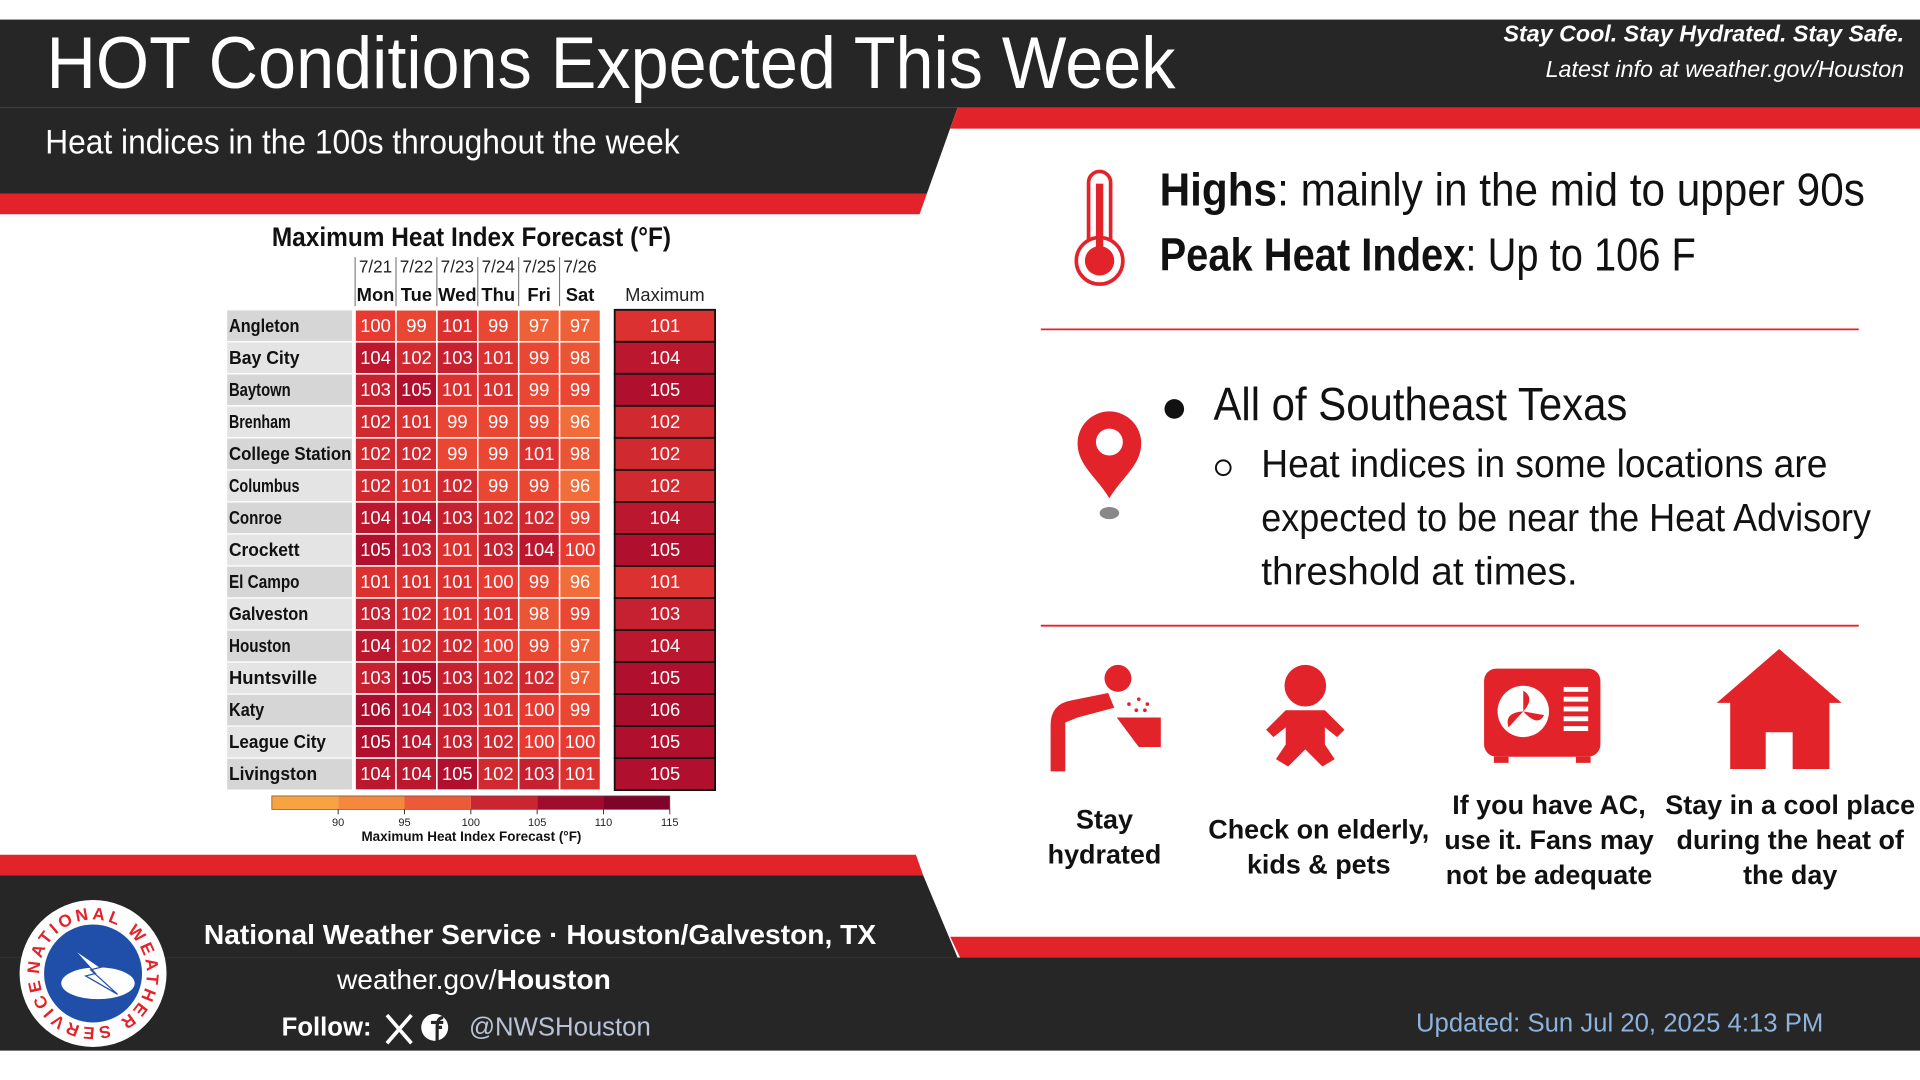 The width and height of the screenshot is (1920, 1080). What do you see at coordinates (264, 357) in the screenshot?
I see `location-name: Bay City` at bounding box center [264, 357].